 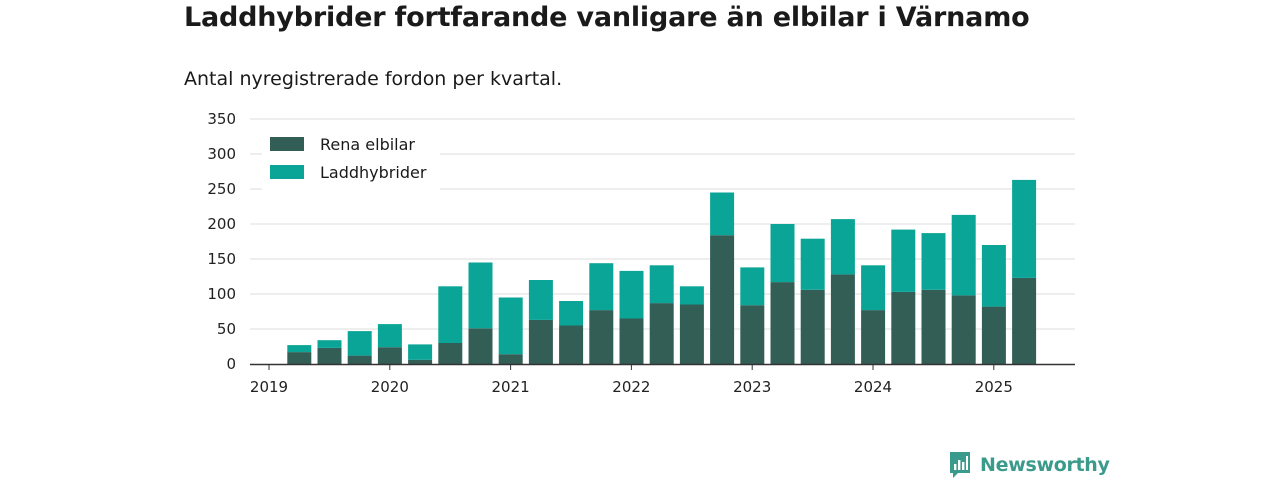 I want to click on brand-name: Newsworthy, so click(x=1045, y=465).